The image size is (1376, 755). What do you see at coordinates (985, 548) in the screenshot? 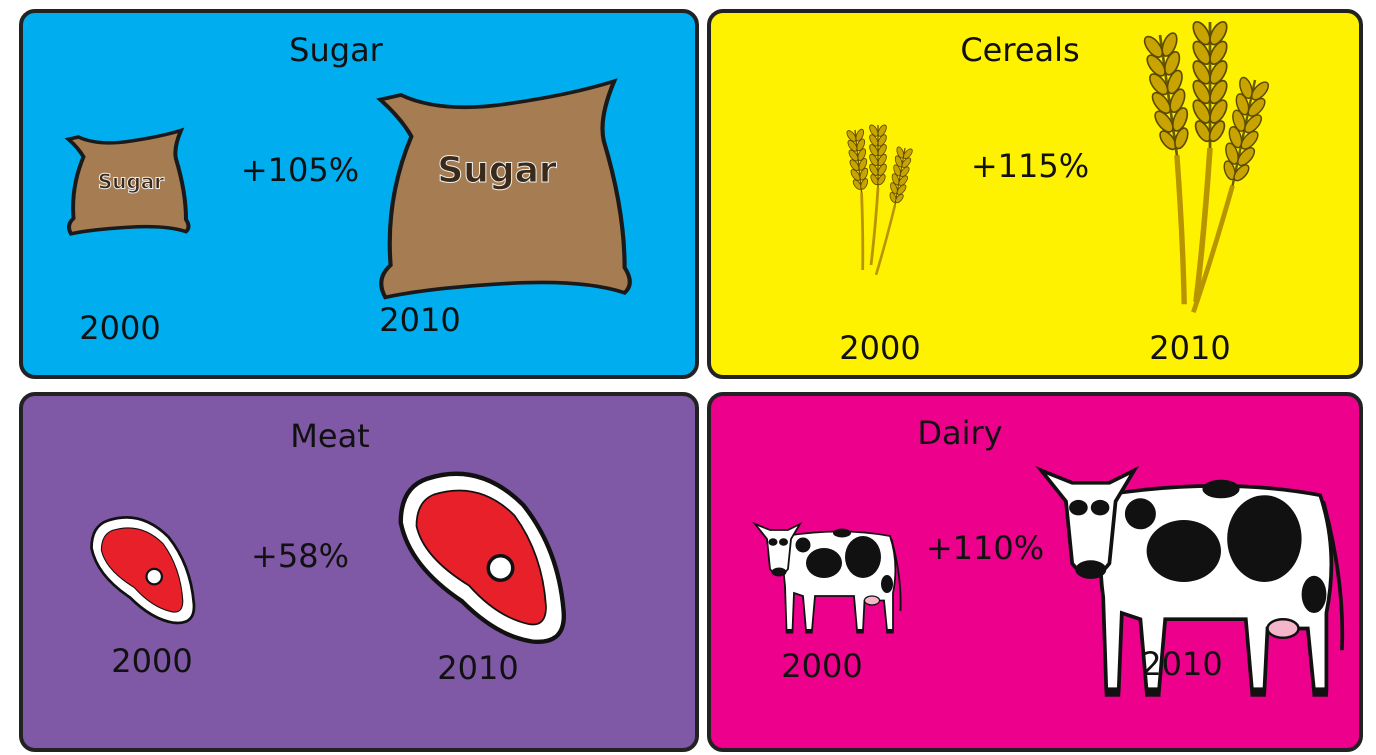
I see `change: +110%` at bounding box center [985, 548].